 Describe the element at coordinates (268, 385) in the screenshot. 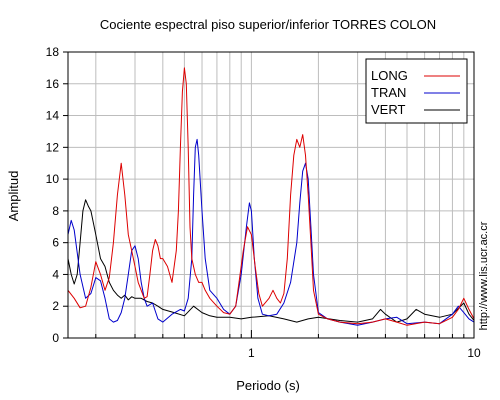

I see `x-axis-title: Periodo (s)` at that location.